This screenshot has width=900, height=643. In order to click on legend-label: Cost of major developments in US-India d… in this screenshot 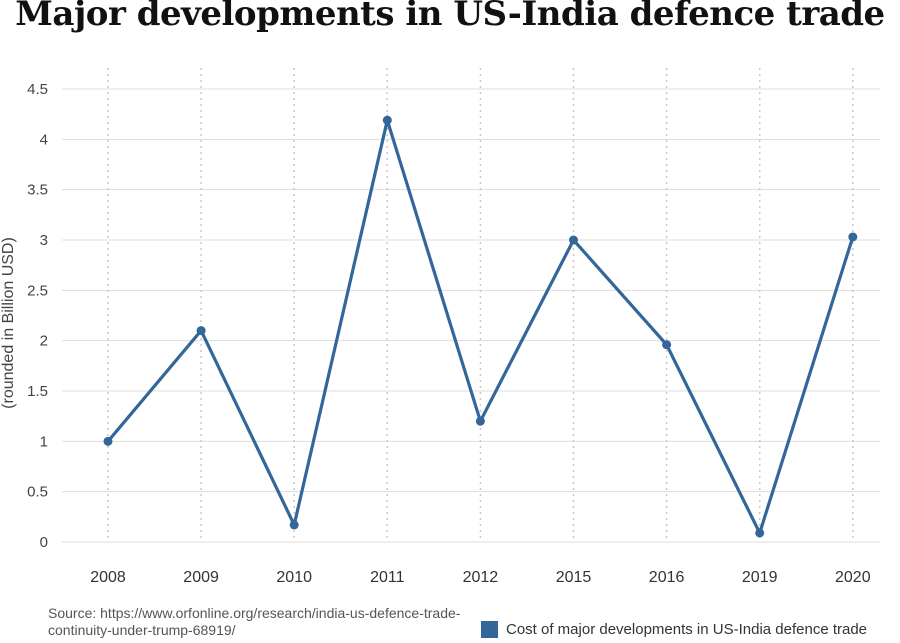, I will do `click(687, 629)`.